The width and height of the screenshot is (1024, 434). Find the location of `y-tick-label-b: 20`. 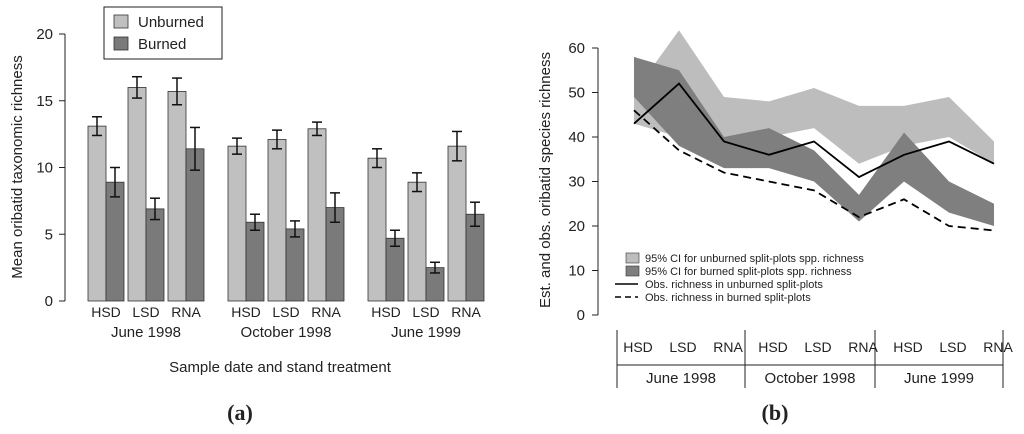

y-tick-label-b: 20 is located at coordinates (576, 226).